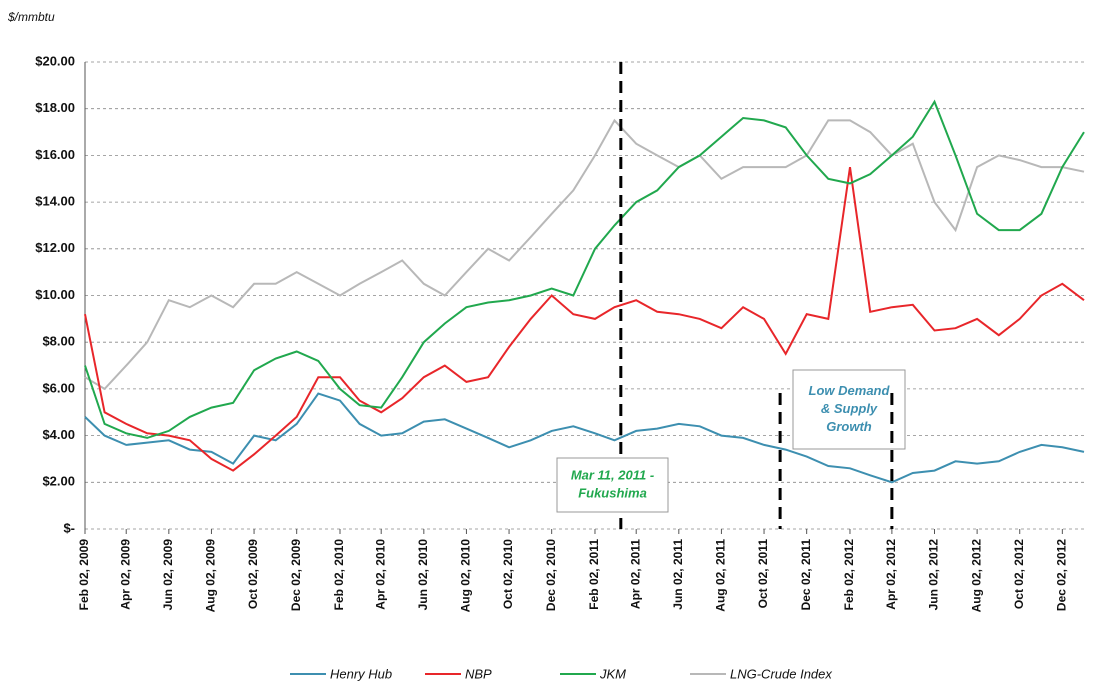 The width and height of the screenshot is (1093, 684). I want to click on x-tick-label: Dec 02, 2009, so click(296, 575).